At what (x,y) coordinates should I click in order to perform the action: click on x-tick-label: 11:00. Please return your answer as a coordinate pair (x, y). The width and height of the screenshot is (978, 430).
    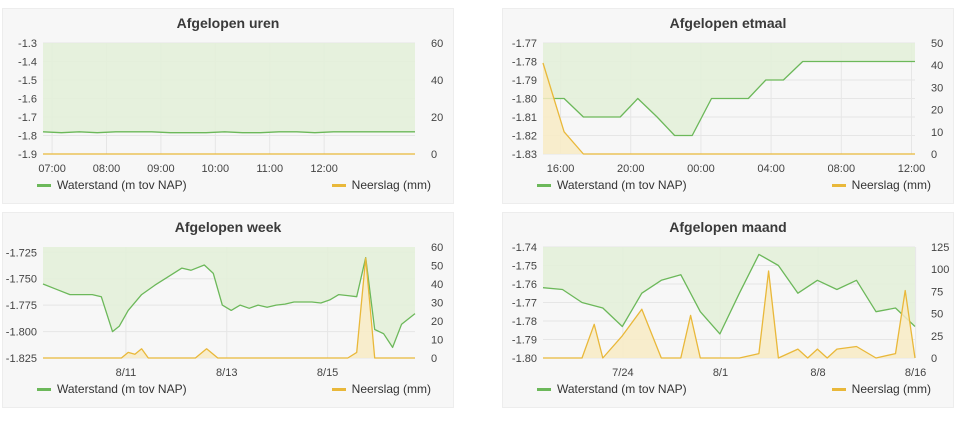
    Looking at the image, I should click on (269, 169).